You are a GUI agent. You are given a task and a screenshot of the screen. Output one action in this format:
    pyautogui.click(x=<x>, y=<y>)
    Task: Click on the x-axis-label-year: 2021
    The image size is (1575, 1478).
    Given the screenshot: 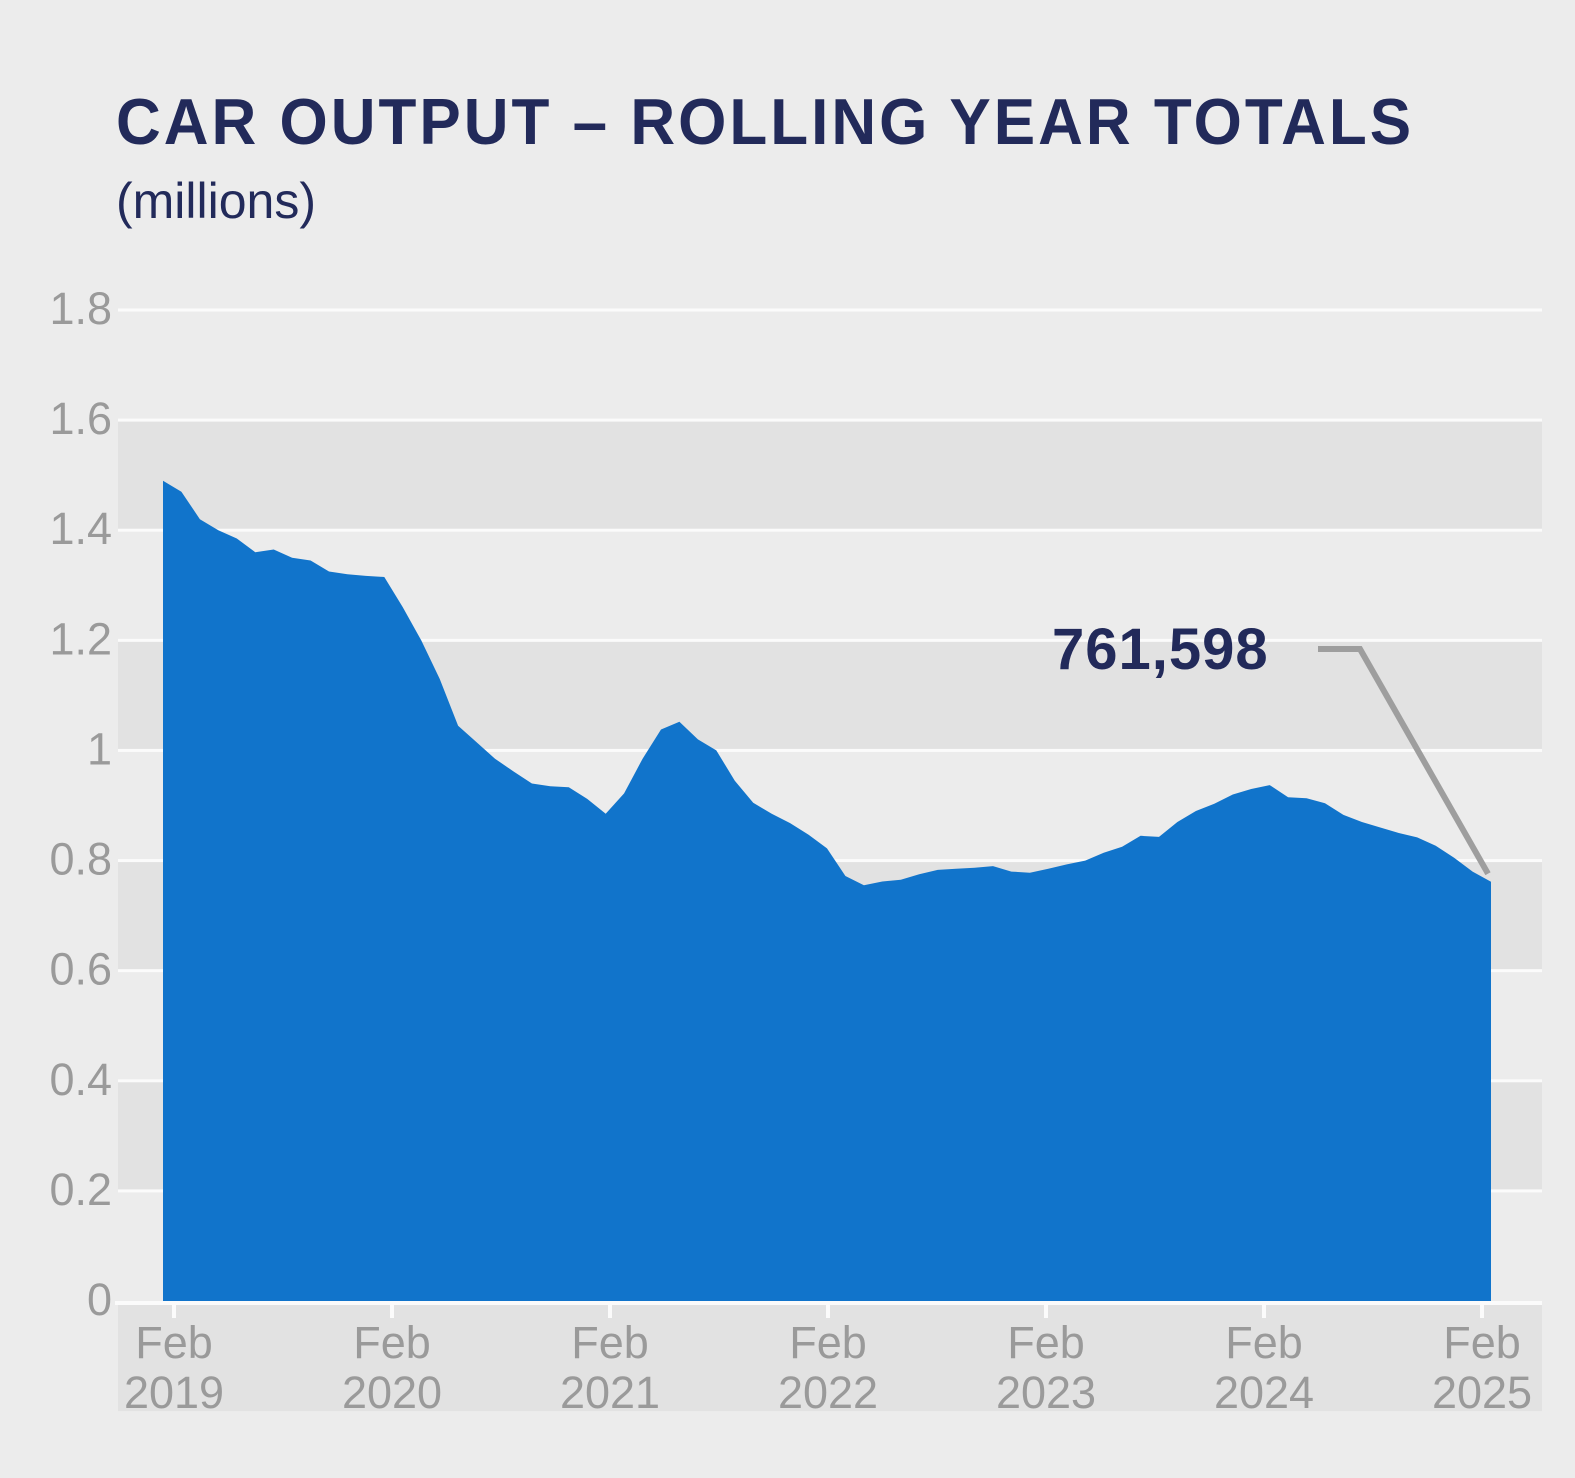 What is the action you would take?
    pyautogui.click(x=610, y=1392)
    